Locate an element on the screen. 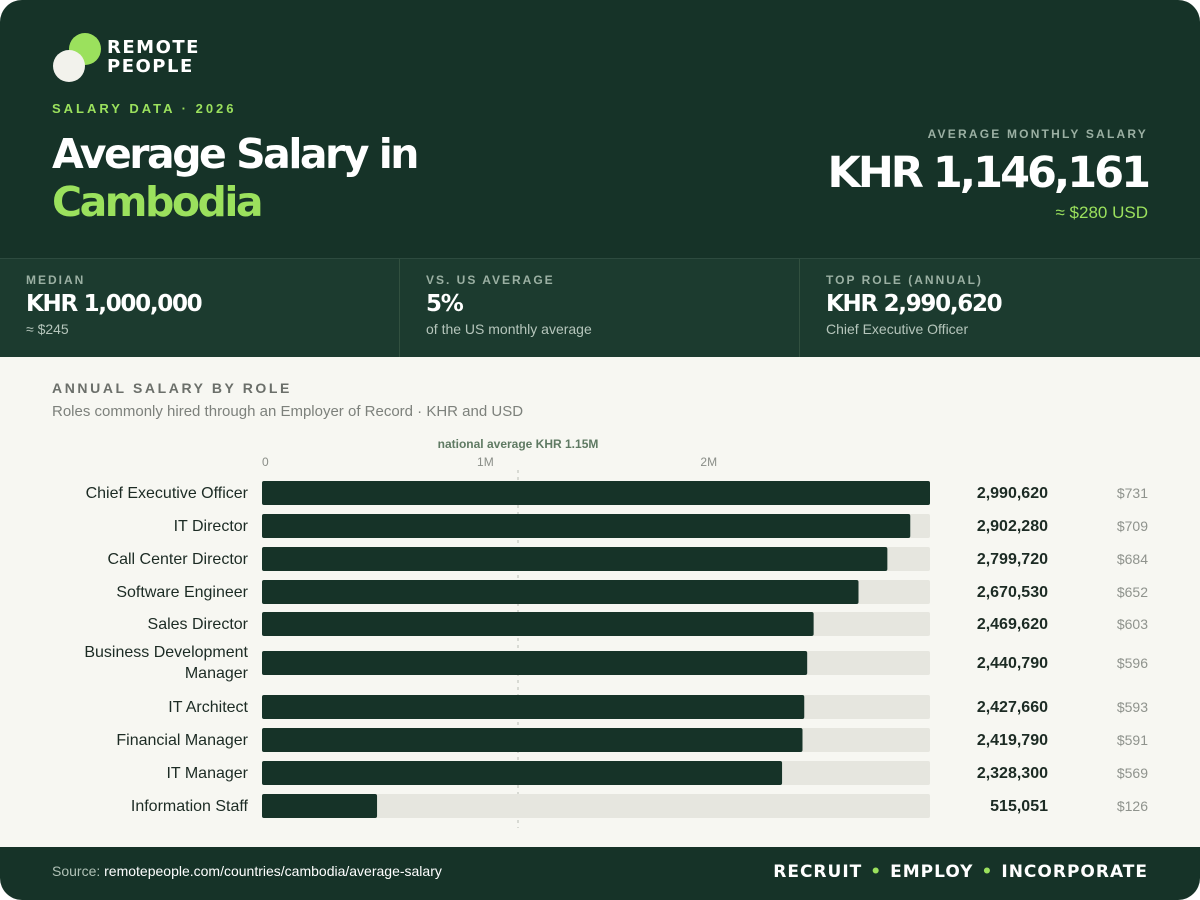  stat-value: KHR 1,000,000 is located at coordinates (114, 304).